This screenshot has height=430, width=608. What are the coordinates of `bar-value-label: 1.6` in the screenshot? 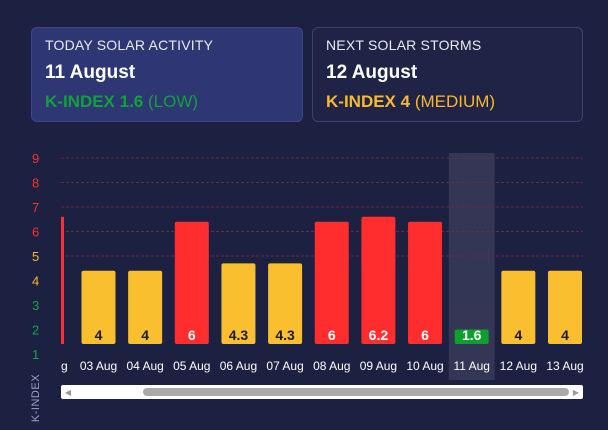 It's located at (472, 335).